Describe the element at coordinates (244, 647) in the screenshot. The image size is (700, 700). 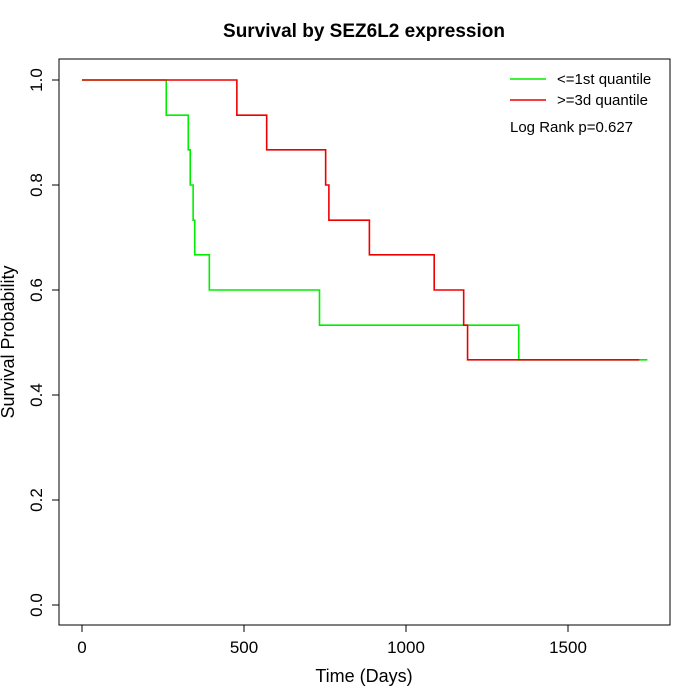
I see `x-tick-label: 500` at that location.